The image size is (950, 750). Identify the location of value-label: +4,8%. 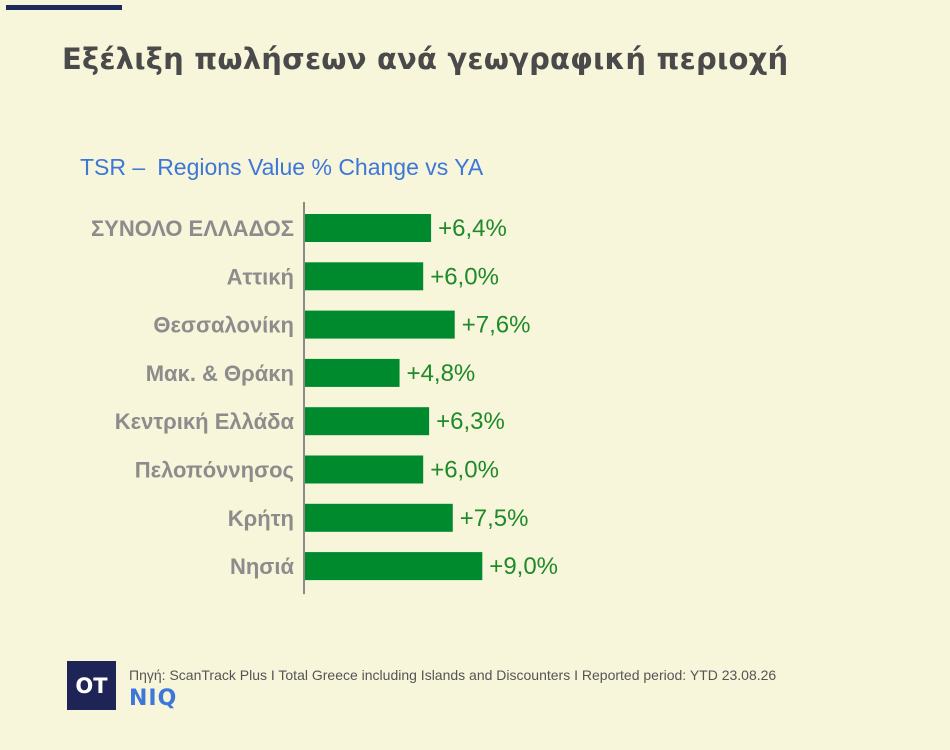
(441, 373).